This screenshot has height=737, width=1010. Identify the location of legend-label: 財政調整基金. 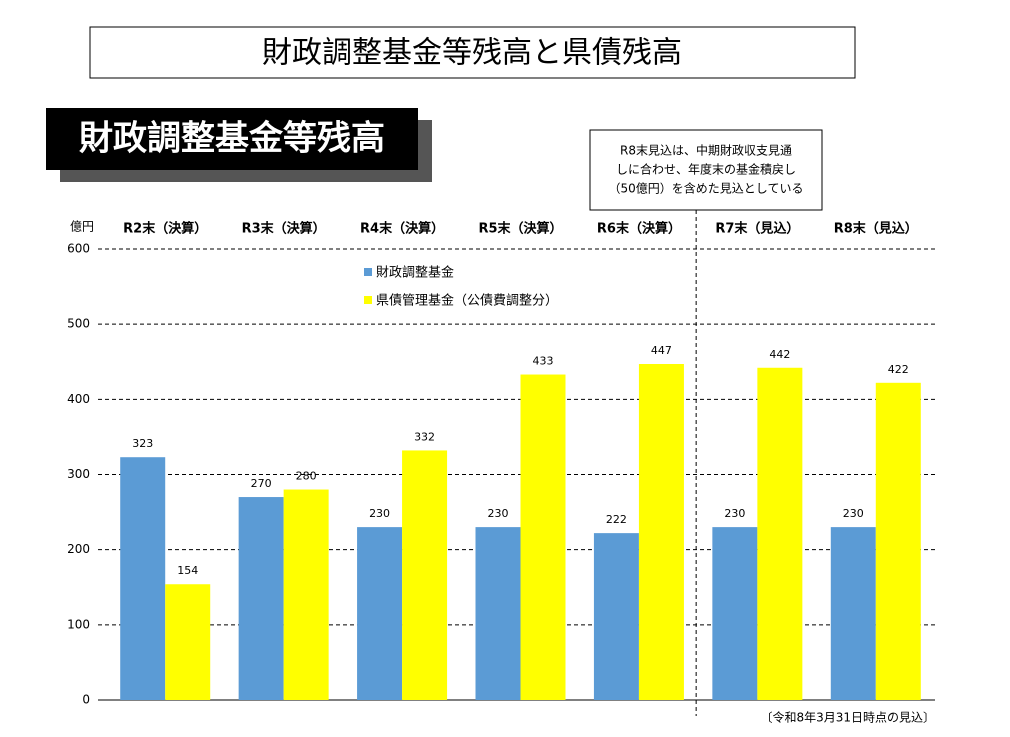
(415, 273).